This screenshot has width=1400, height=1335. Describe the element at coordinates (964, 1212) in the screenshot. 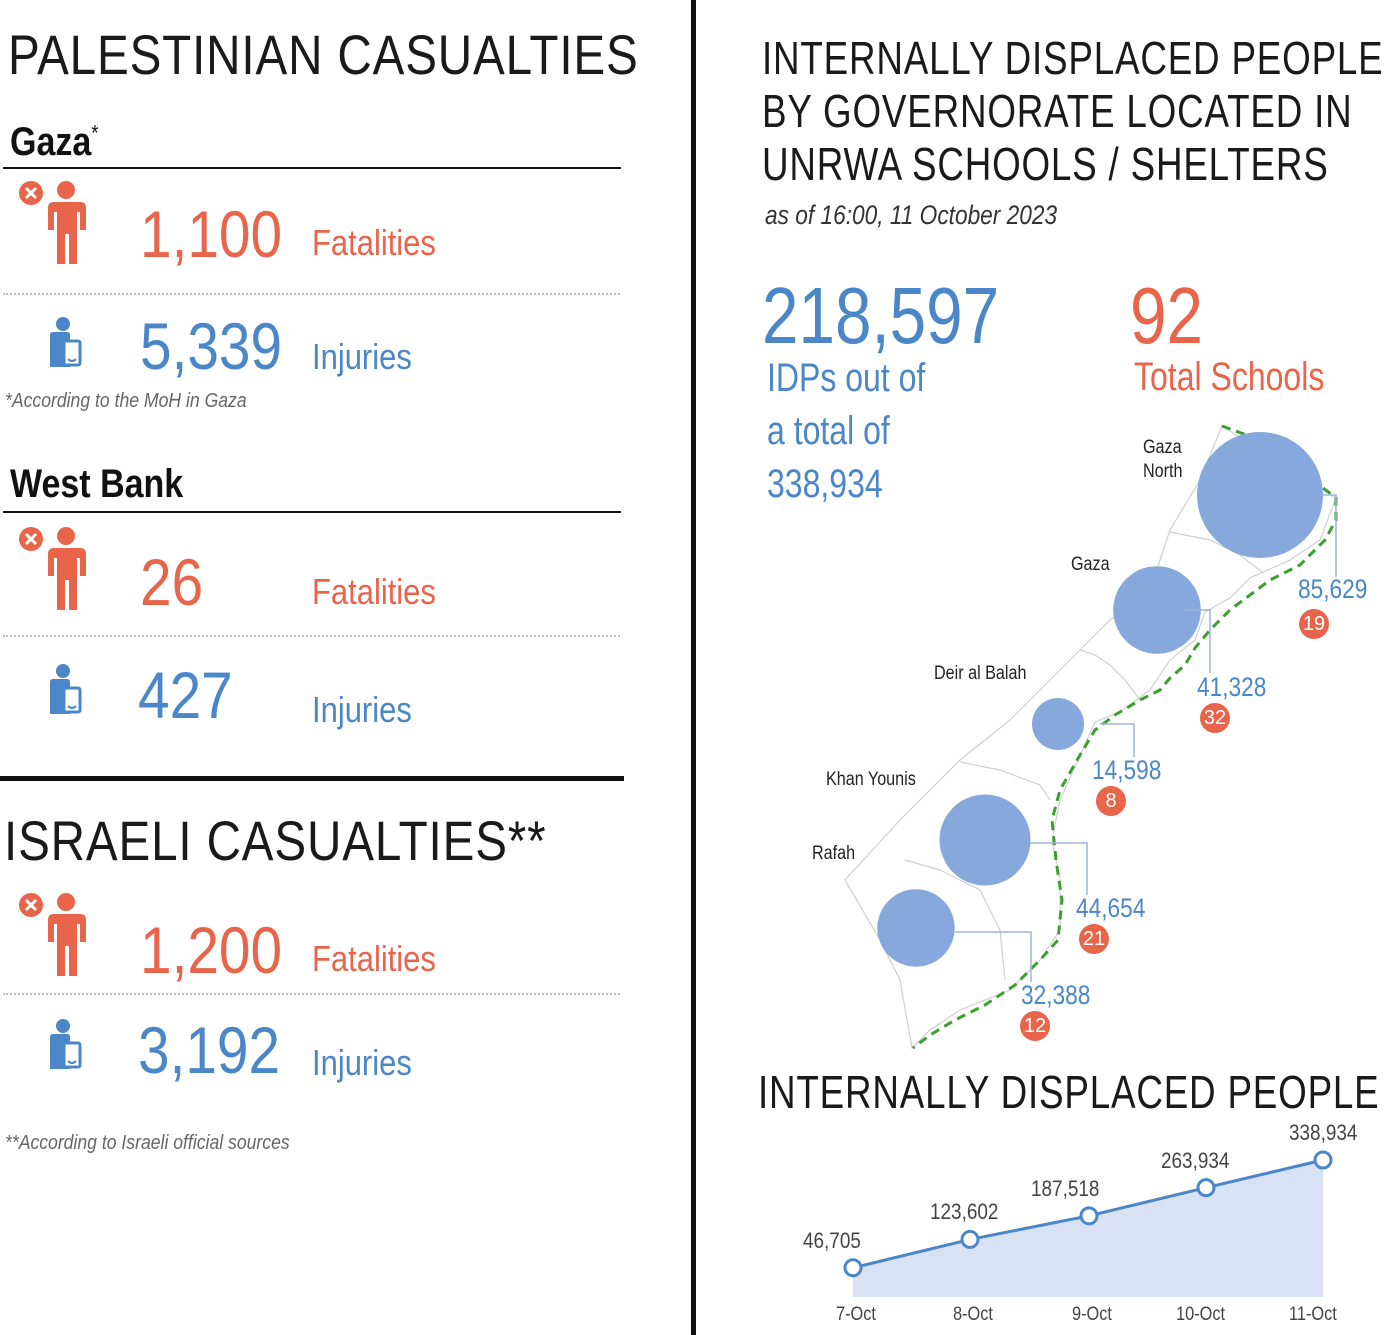

I see `trend-value-label-8-oct: 123,602` at that location.